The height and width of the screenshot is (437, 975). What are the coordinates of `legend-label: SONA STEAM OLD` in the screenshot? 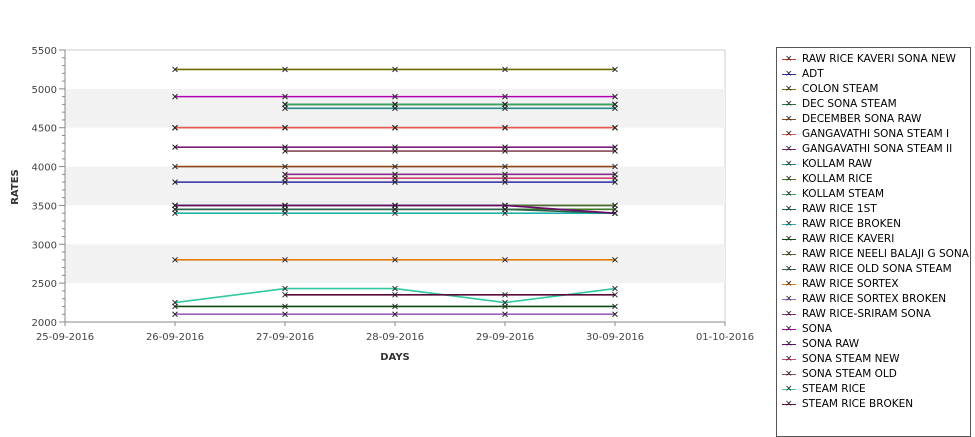 It's located at (849, 374).